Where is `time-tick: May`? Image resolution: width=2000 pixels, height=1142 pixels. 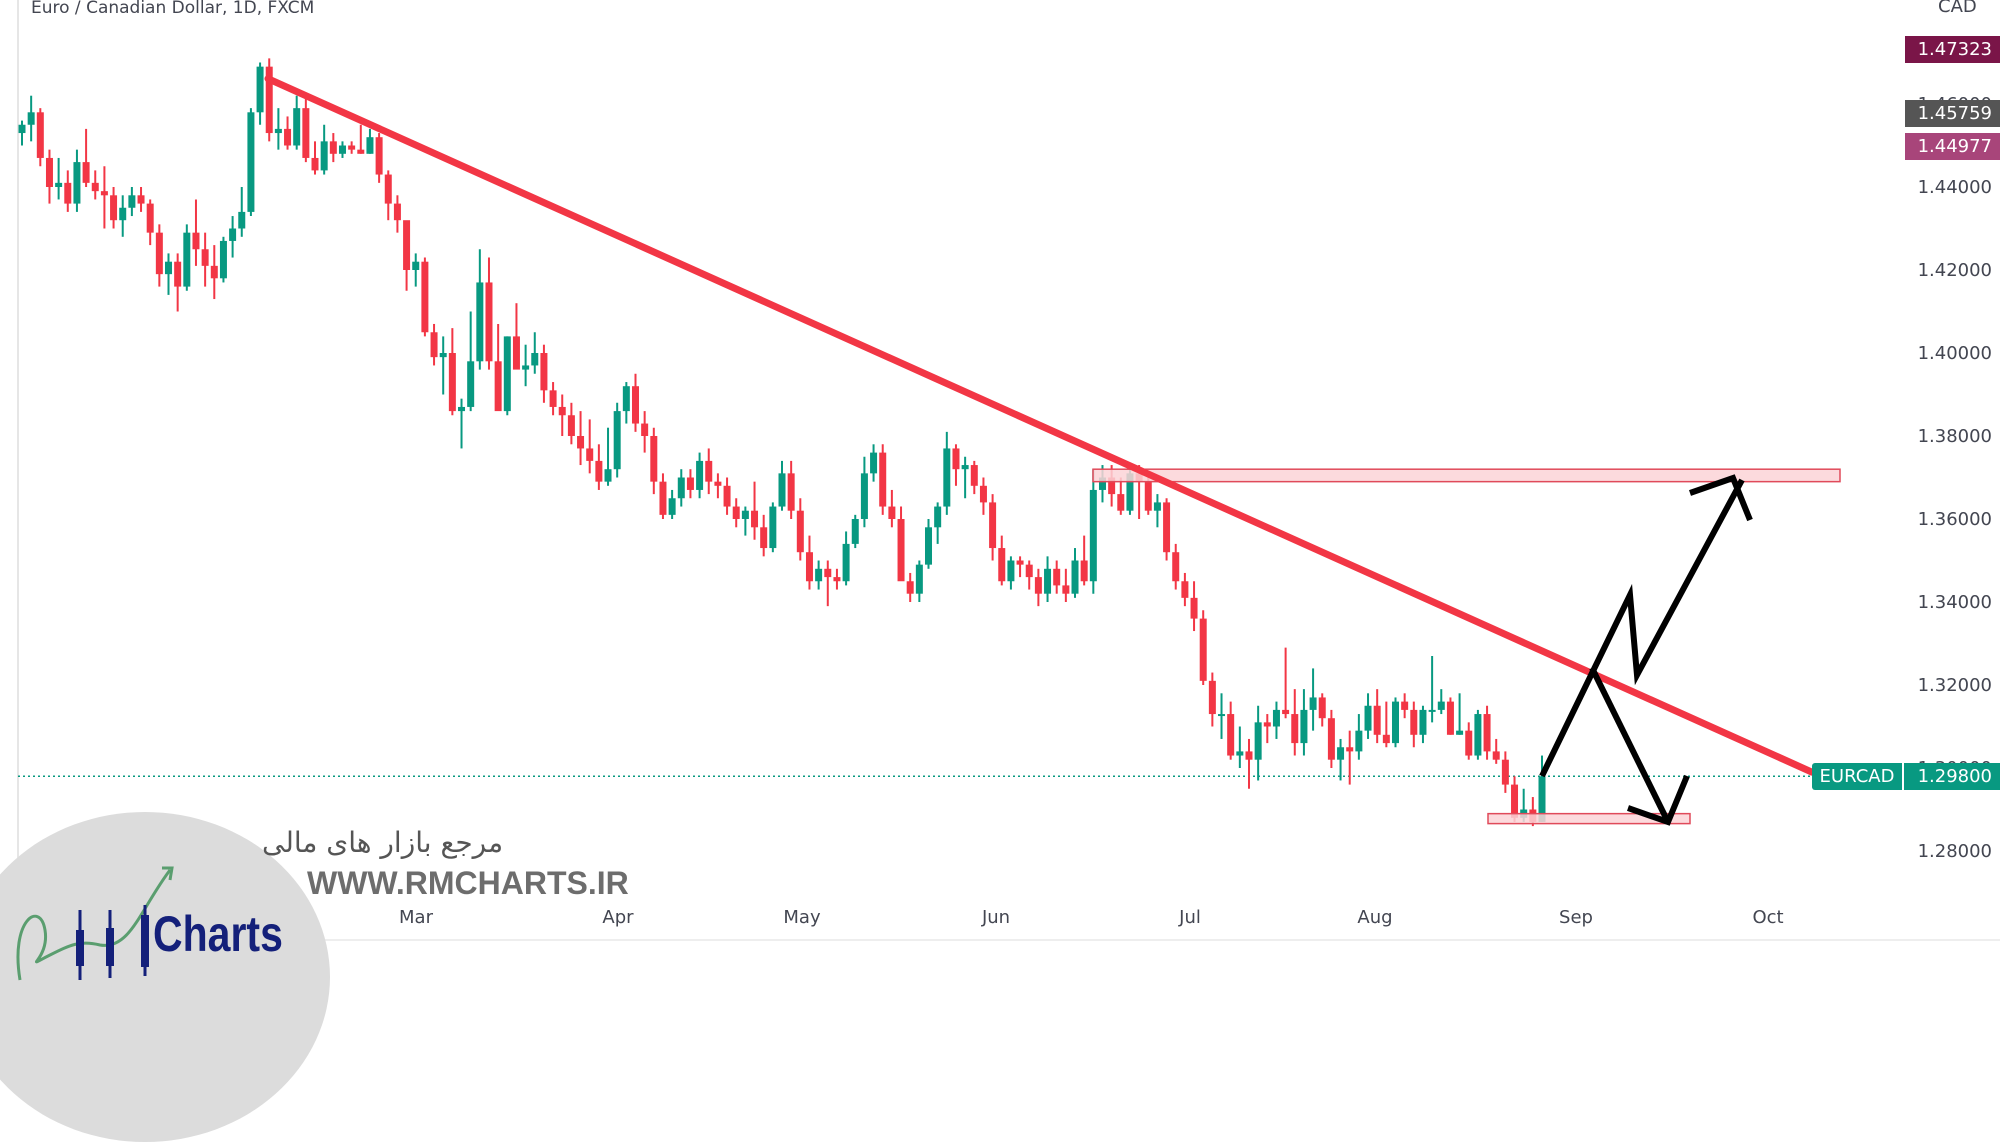 time-tick: May is located at coordinates (802, 917).